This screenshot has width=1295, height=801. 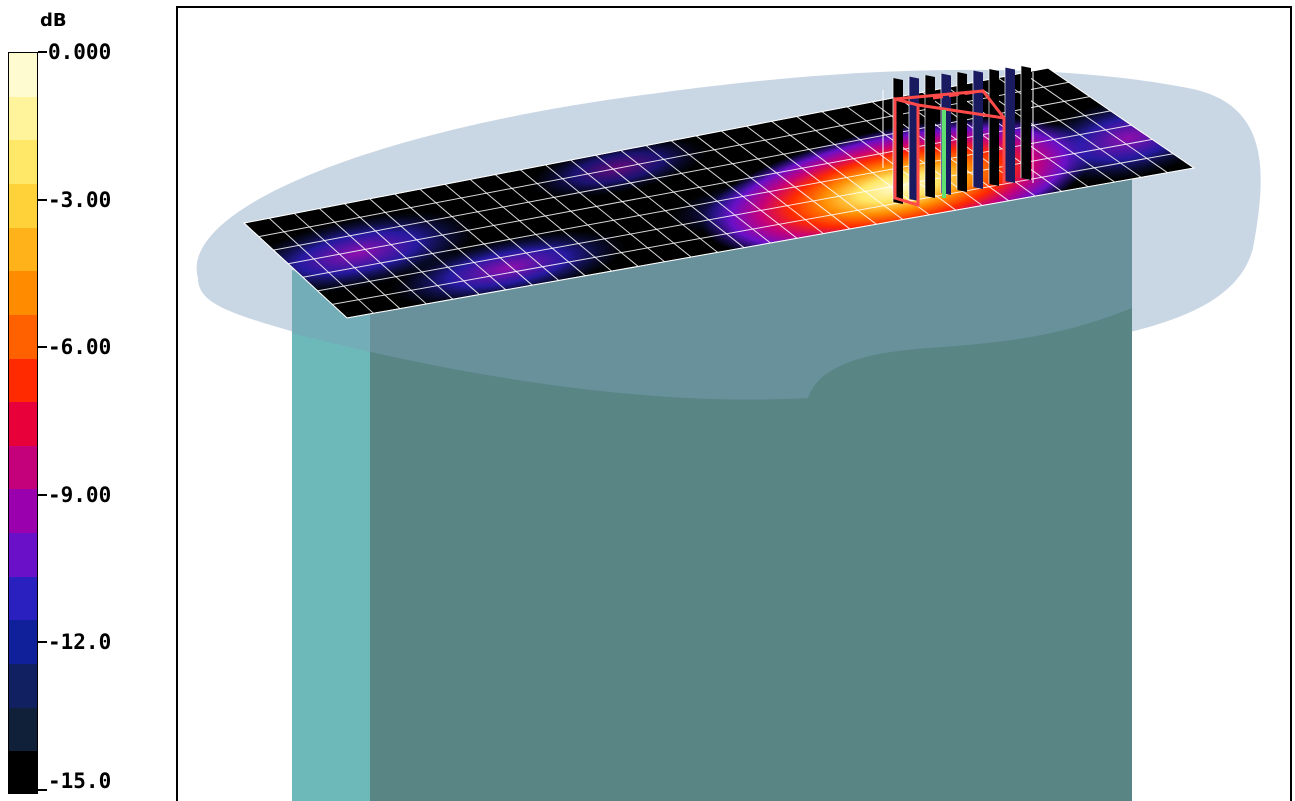 What do you see at coordinates (80, 347) in the screenshot?
I see `legend-tick-label: -6.00` at bounding box center [80, 347].